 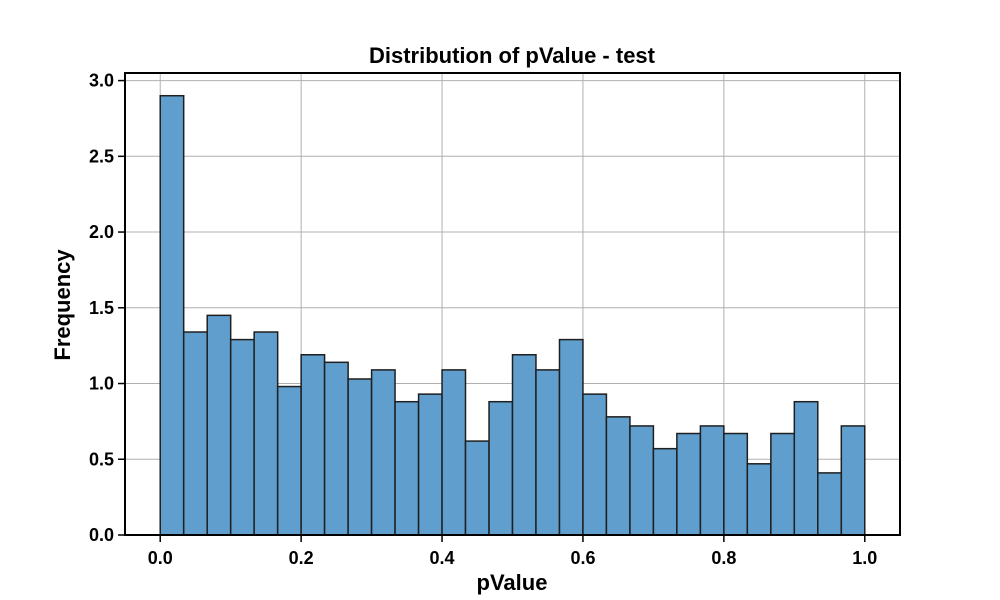 What do you see at coordinates (864, 558) in the screenshot?
I see `x-tick-label: 1.0` at bounding box center [864, 558].